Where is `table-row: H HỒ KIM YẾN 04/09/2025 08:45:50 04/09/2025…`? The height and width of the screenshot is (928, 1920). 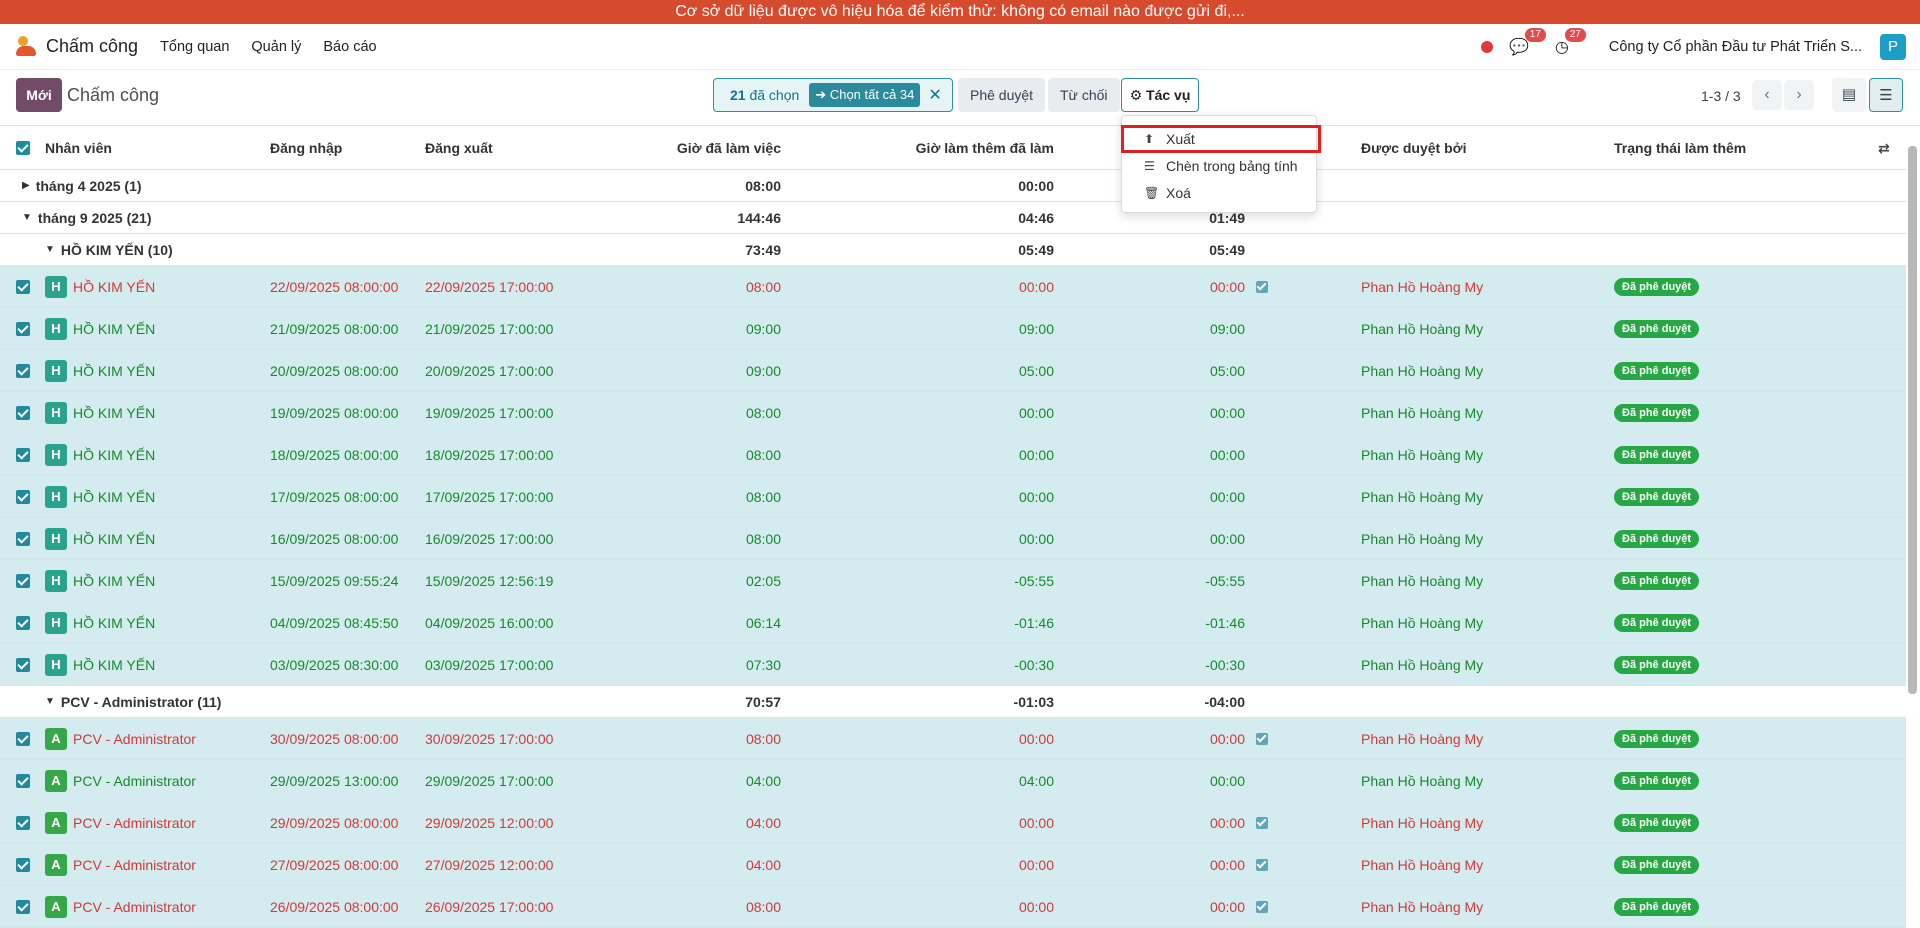
table-row: H HỒ KIM YẾN 04/09/2025 08:45:50 04/09/2025… is located at coordinates (953, 623).